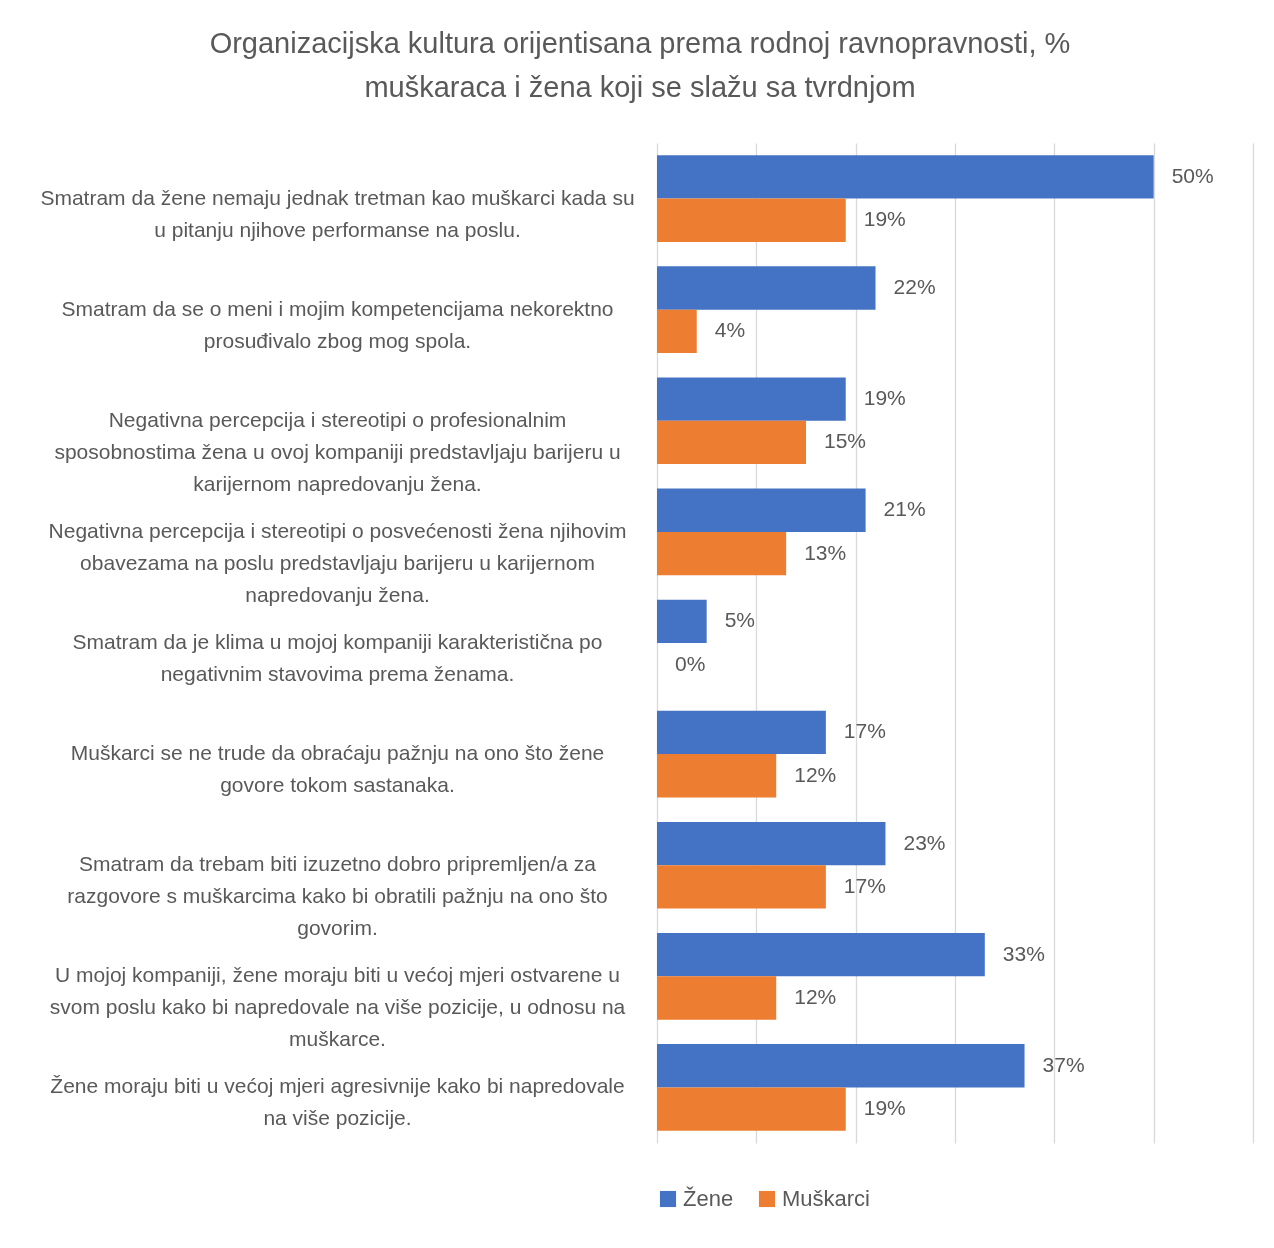 The height and width of the screenshot is (1248, 1274). Describe the element at coordinates (337, 1102) in the screenshot. I see `y-tick-label: Žene moraju biti u većoj mjeri agresivnije kako bi napredovale na više pozicije.` at that location.